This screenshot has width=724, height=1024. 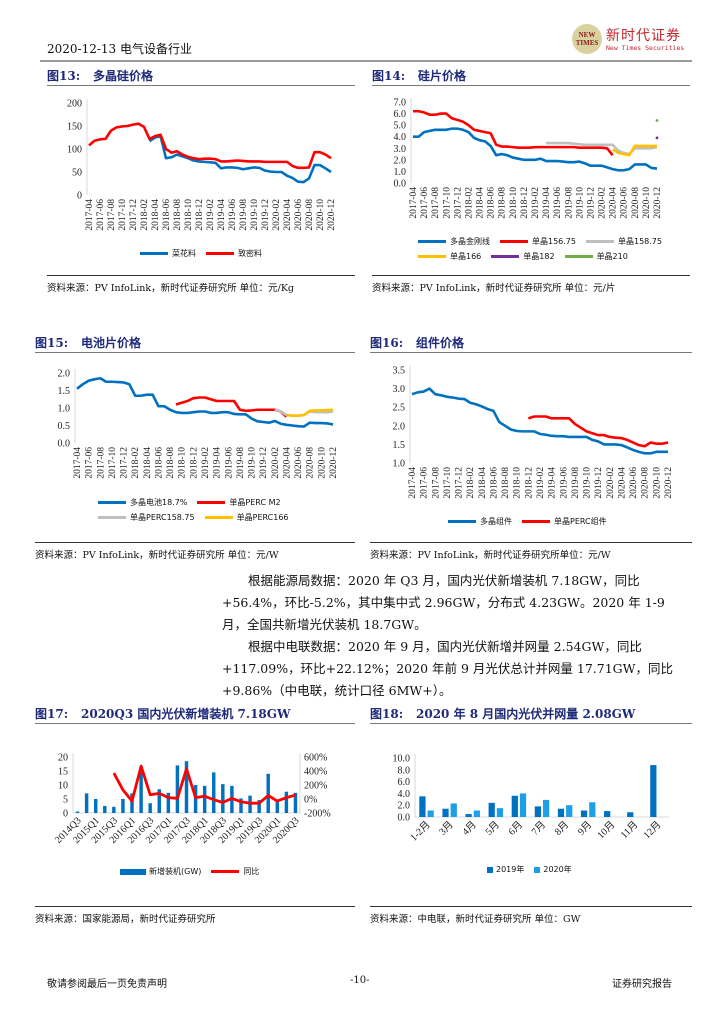 What do you see at coordinates (624, 241) in the screenshot?
I see `legend-item: 单晶158.75` at bounding box center [624, 241].